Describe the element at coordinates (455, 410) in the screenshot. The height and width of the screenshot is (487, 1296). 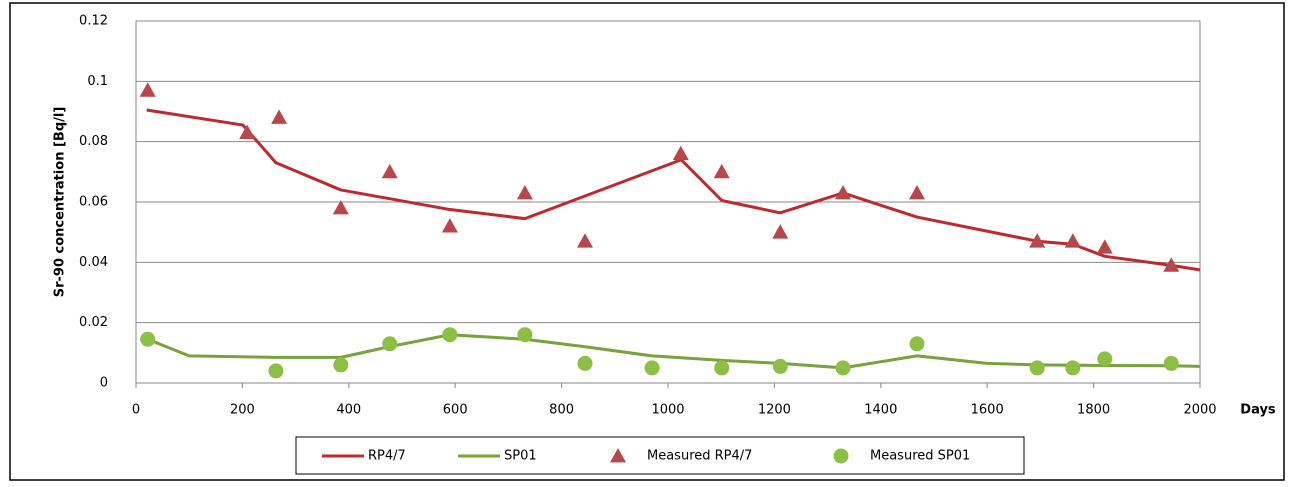
I see `x-tick-label: 600` at that location.